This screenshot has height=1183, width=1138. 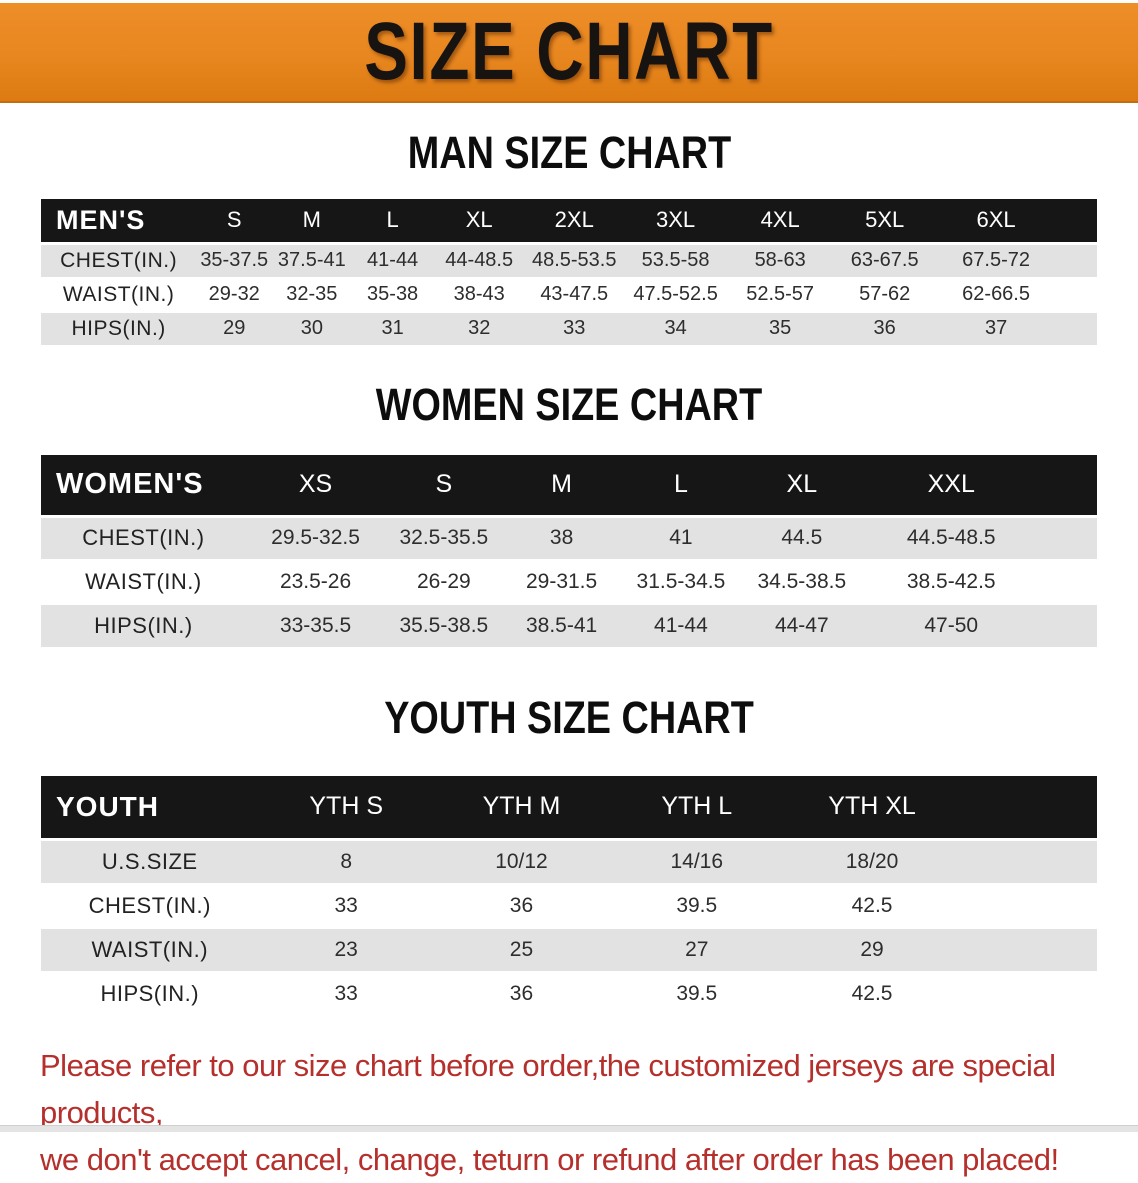 What do you see at coordinates (996, 295) in the screenshot?
I see `measurement-cell: 62-66.5` at bounding box center [996, 295].